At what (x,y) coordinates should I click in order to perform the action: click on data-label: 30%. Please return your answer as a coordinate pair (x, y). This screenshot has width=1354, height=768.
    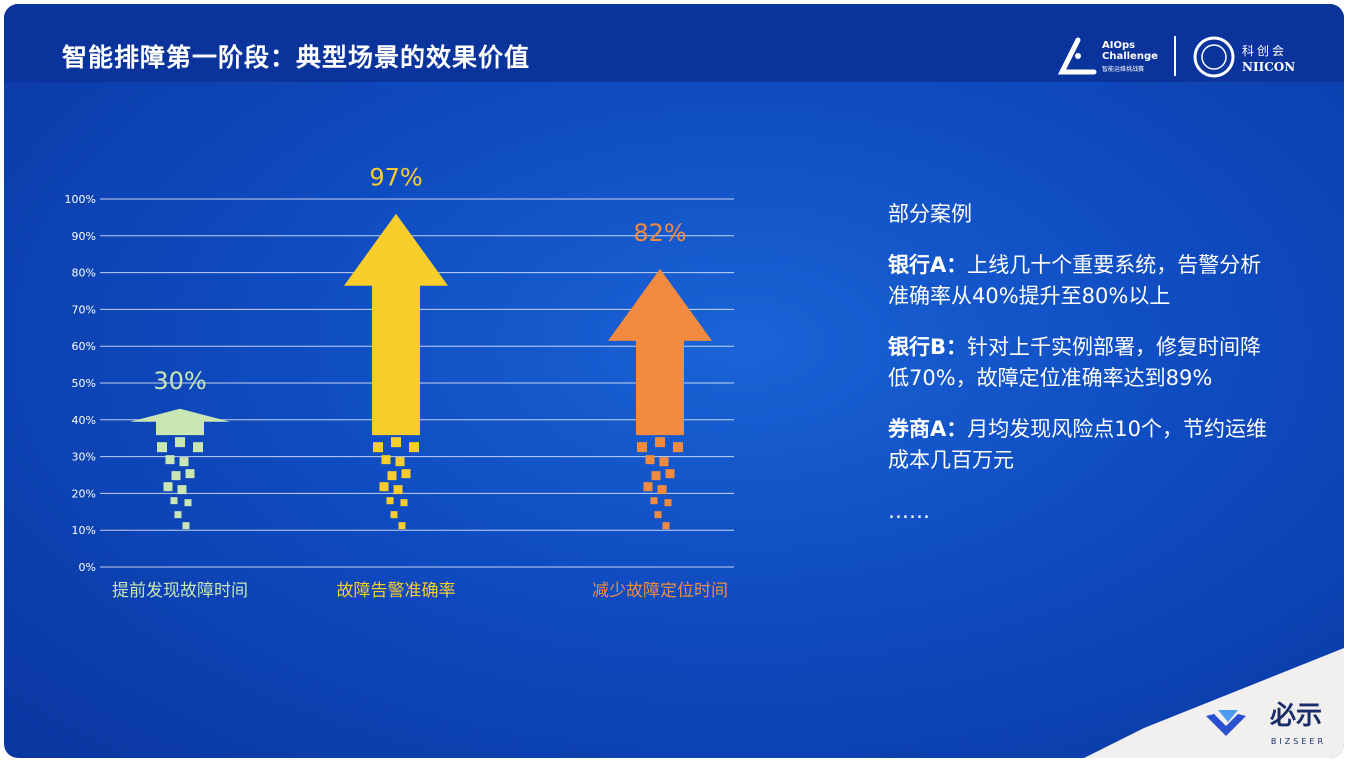
    Looking at the image, I should click on (179, 381).